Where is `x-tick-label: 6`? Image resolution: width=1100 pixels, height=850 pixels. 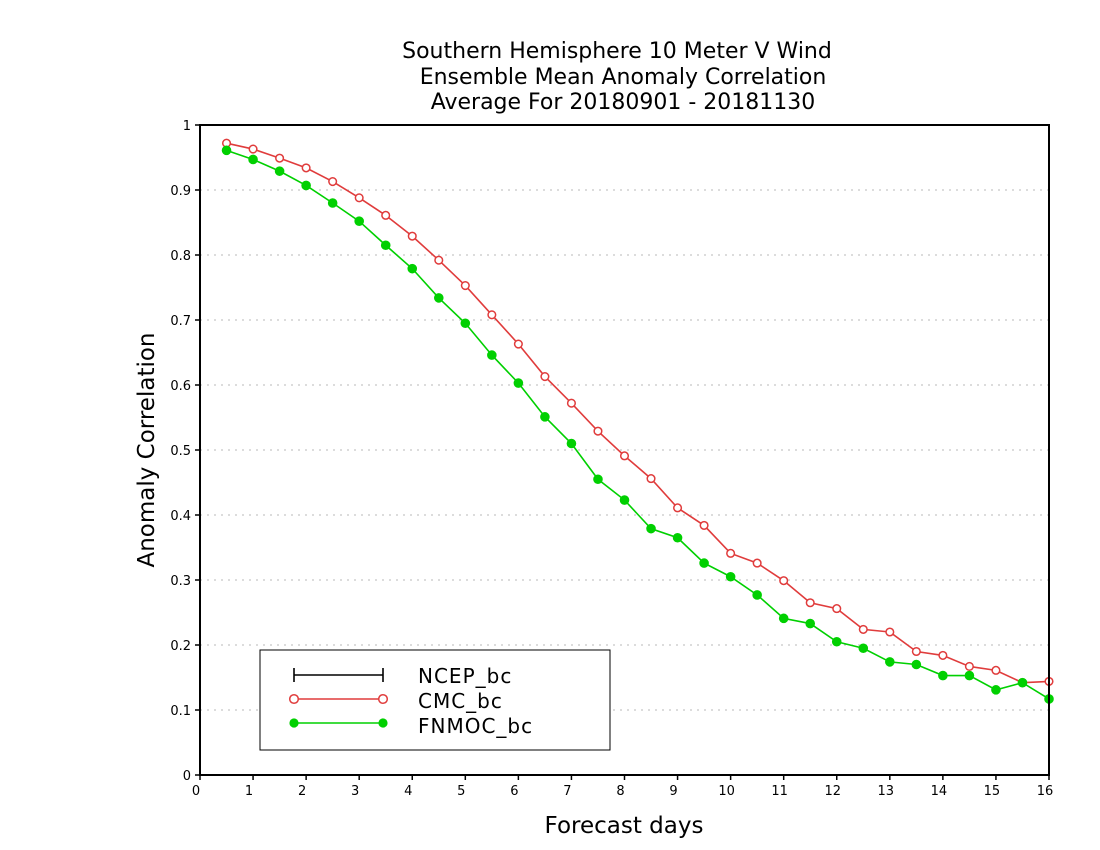 x-tick-label: 6 is located at coordinates (514, 791).